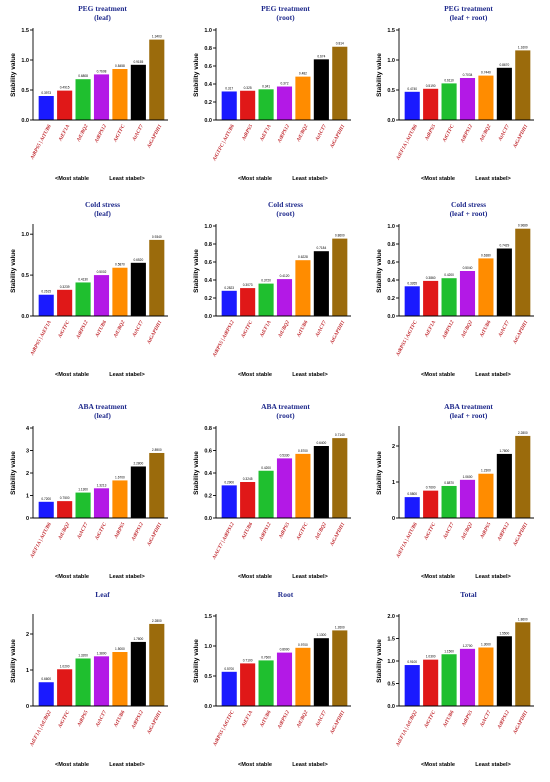 The width and height of the screenshot is (550, 782). Describe the element at coordinates (208, 299) in the screenshot. I see `y-tick-label: 0.2` at that location.